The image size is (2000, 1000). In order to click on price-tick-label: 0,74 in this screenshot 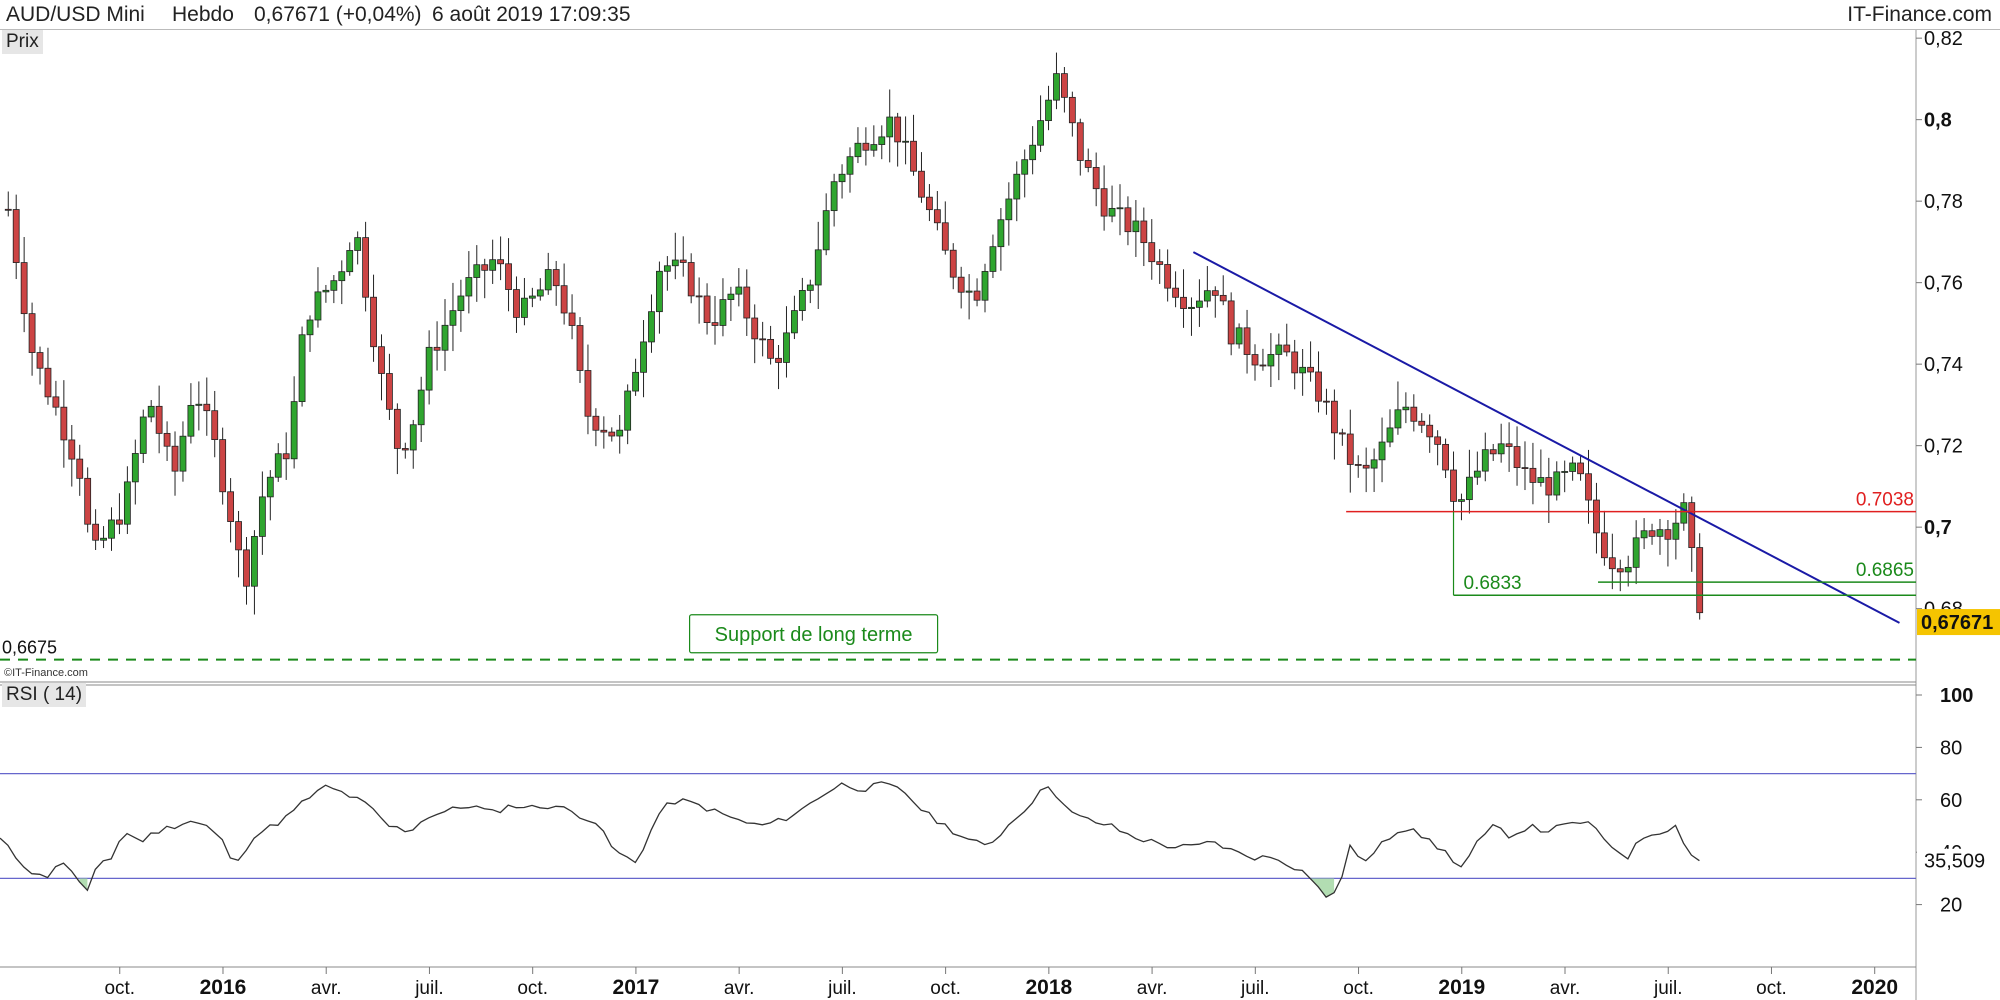, I will do `click(1943, 365)`.